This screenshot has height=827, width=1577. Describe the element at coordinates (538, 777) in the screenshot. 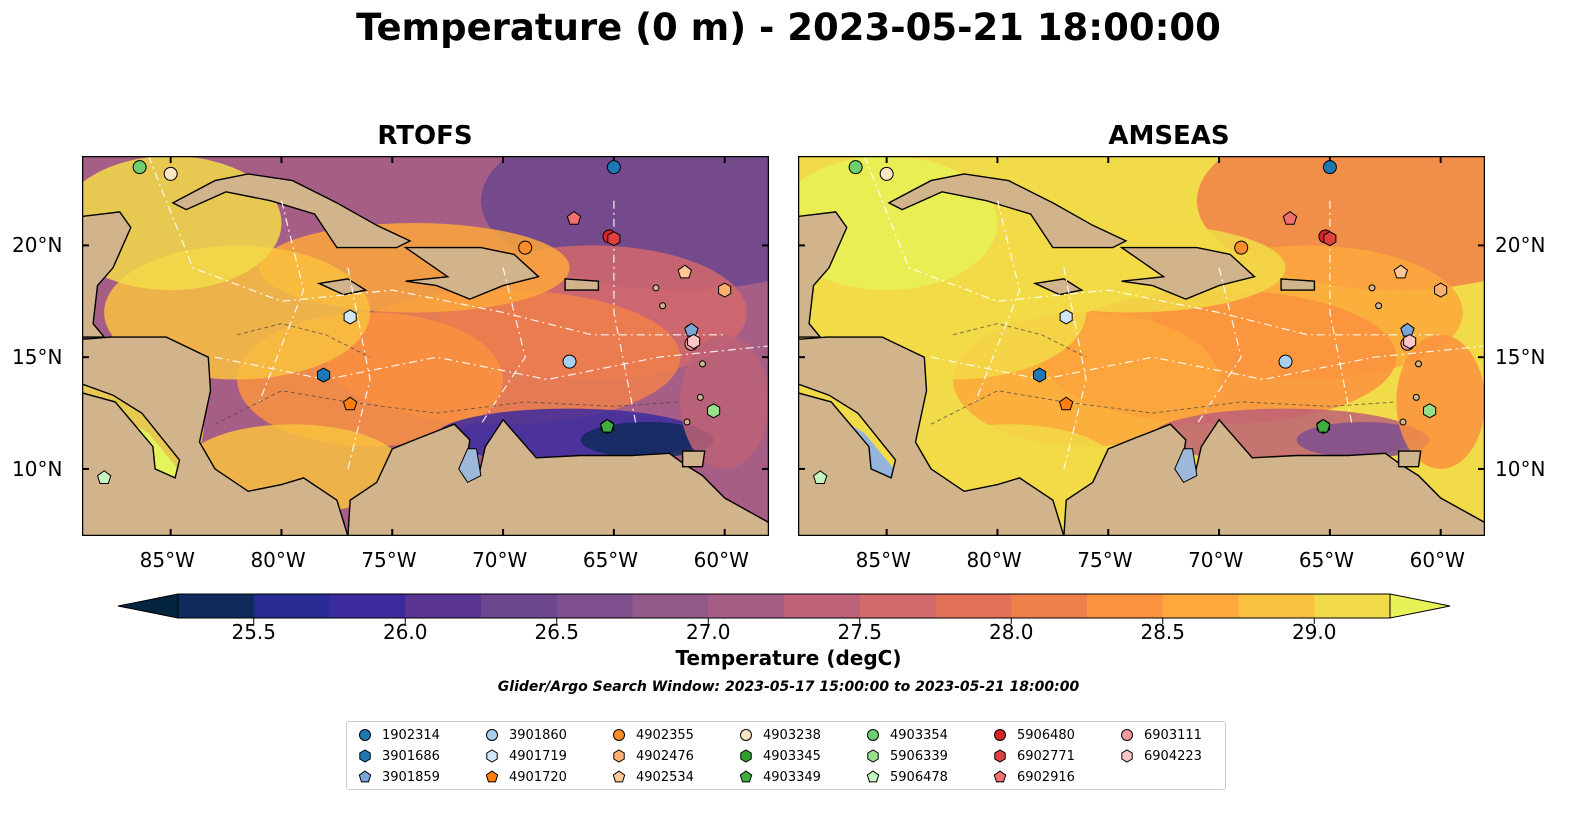

I see `legend-label: 4901720` at that location.